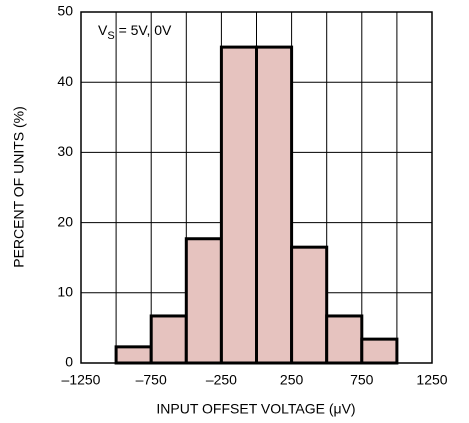 This screenshot has width=469, height=423. I want to click on annotation: VS = 5V, 0V, so click(135, 32).